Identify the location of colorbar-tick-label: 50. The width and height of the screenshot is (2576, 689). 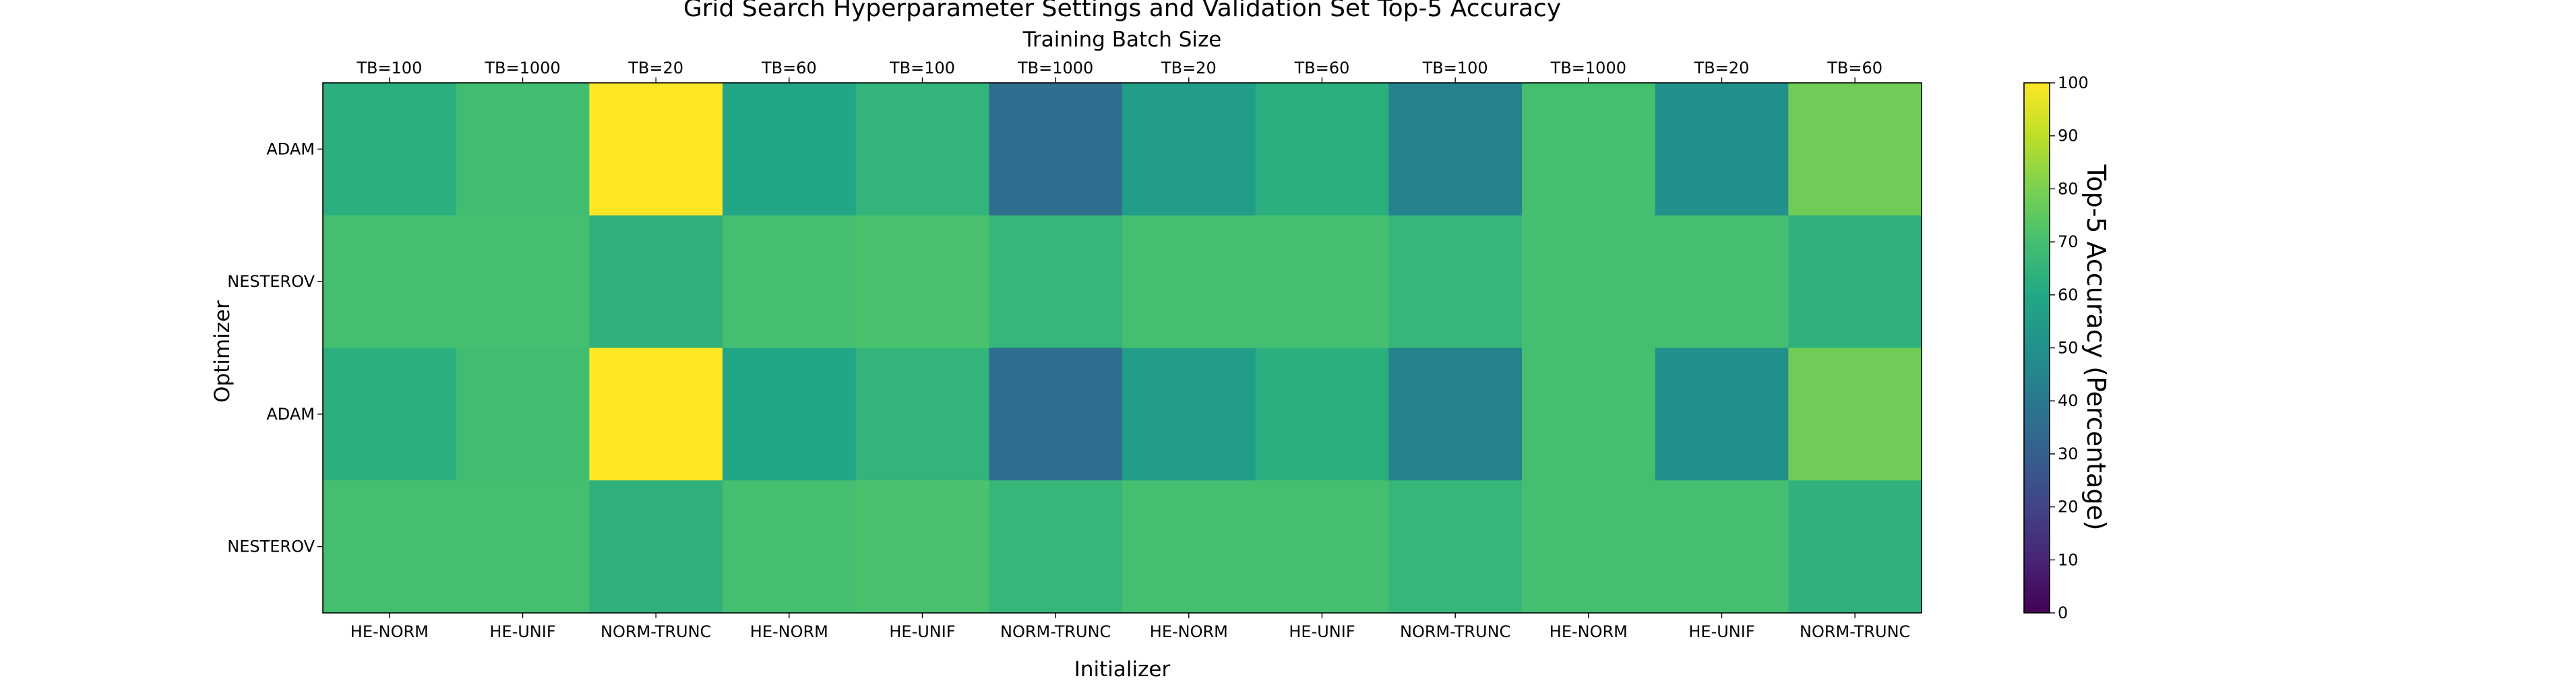
(2068, 348).